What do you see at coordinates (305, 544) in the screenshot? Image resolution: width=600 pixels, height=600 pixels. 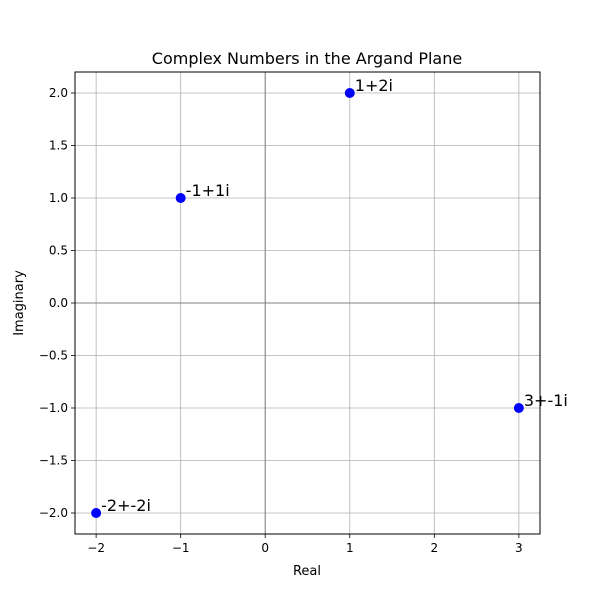 I see `x-axis-ticks: −2 −1 0 1 2 3` at bounding box center [305, 544].